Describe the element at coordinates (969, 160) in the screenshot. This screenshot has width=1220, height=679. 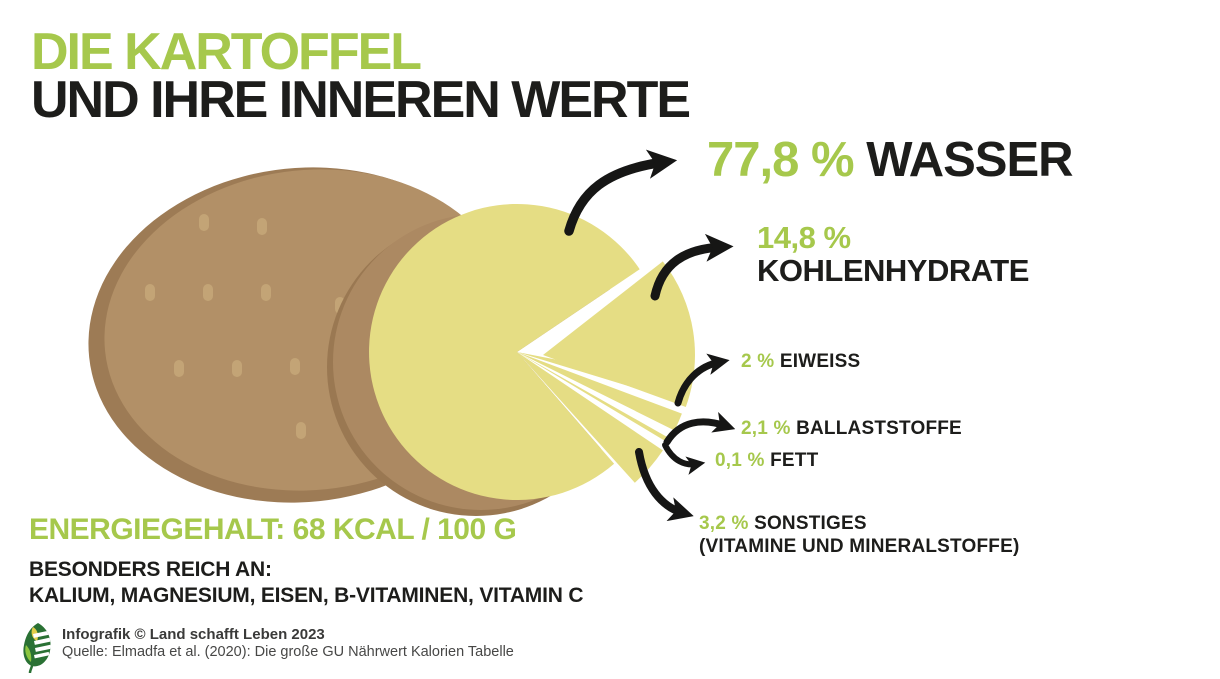
I see `label-wasser-name: WASSER` at that location.